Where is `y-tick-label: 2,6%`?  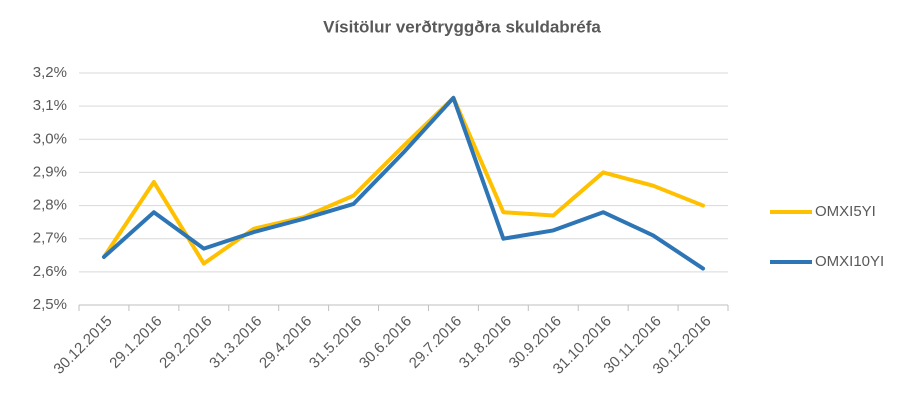
y-tick-label: 2,6% is located at coordinates (50, 271).